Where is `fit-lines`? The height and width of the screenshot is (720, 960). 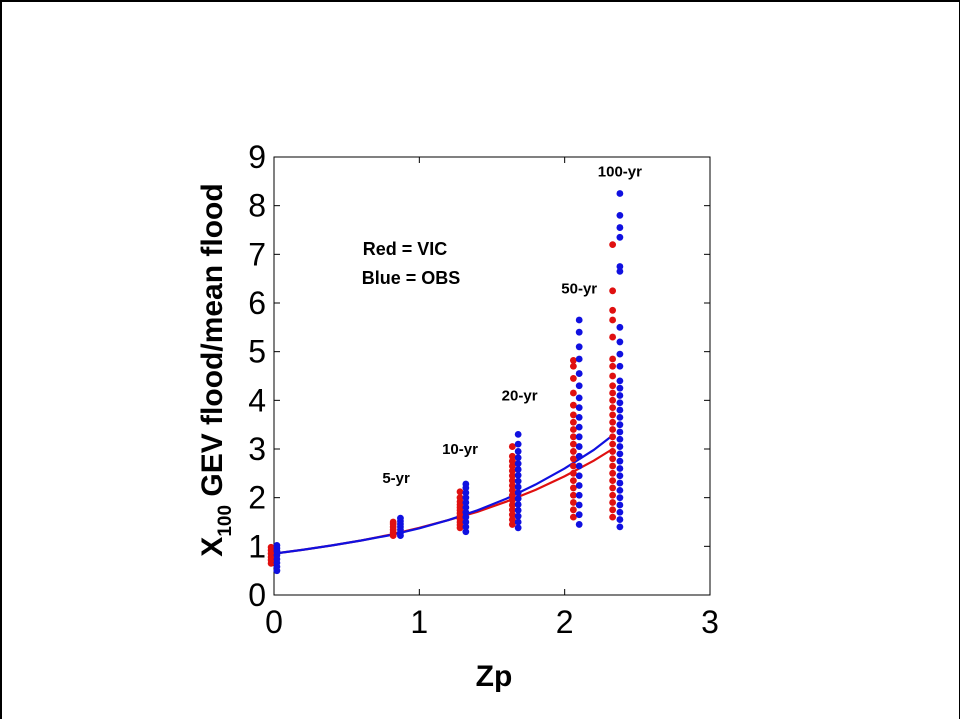
fit-lines is located at coordinates (443, 494).